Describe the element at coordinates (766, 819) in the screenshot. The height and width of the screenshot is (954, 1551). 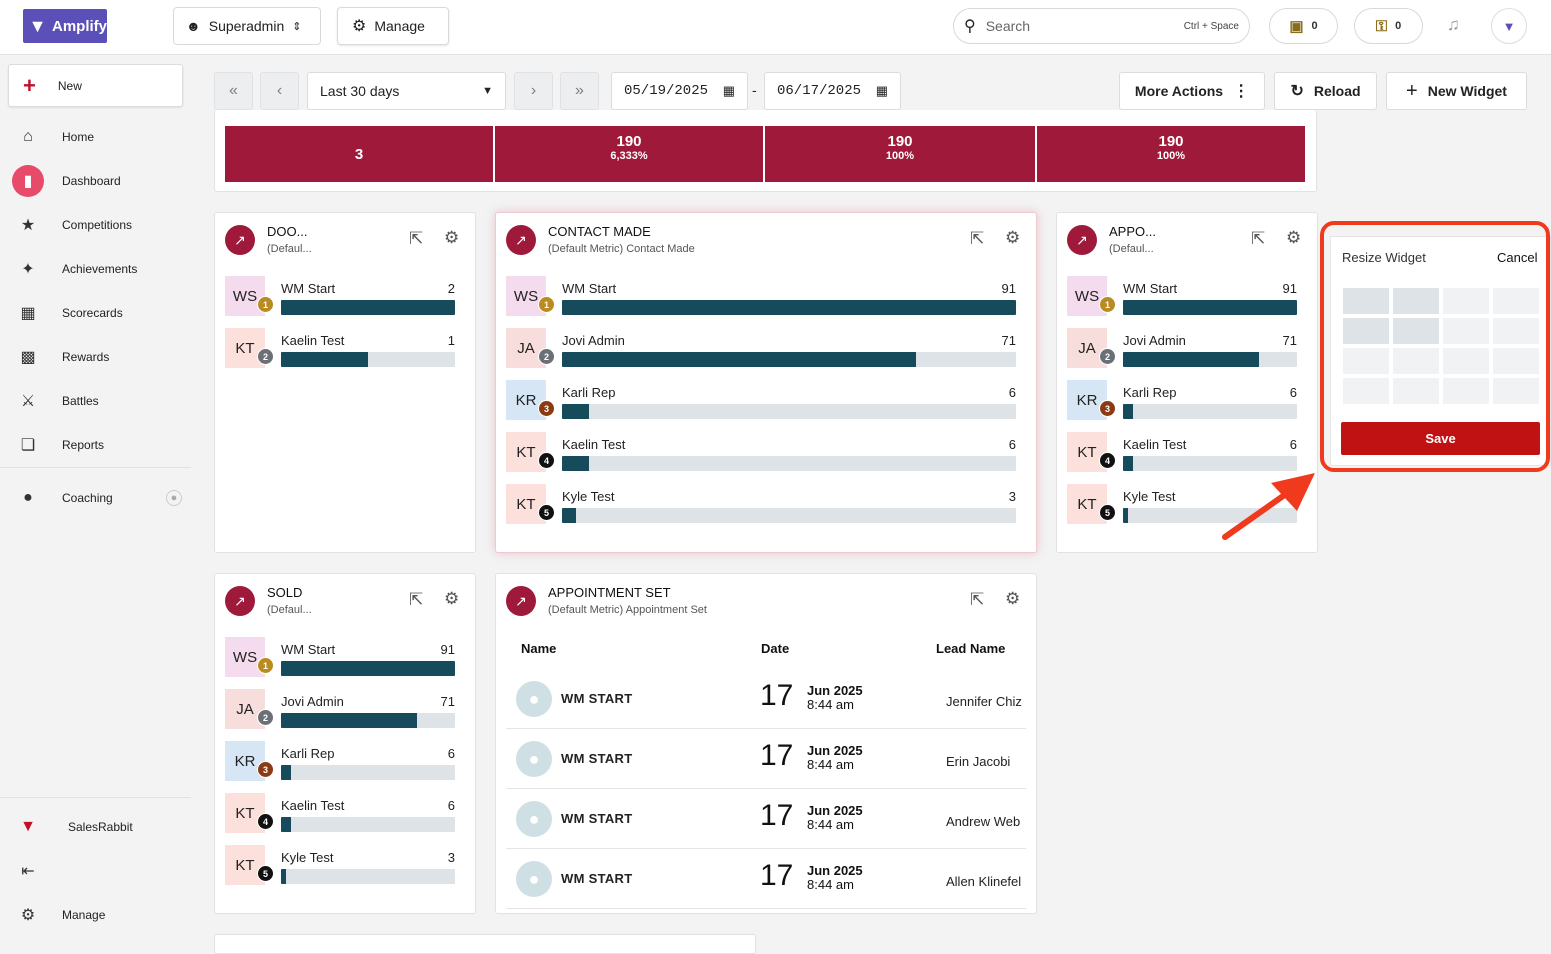
I see `table-row: ● WM START 17 Jun 2025 8:44 am Andrew Web` at that location.